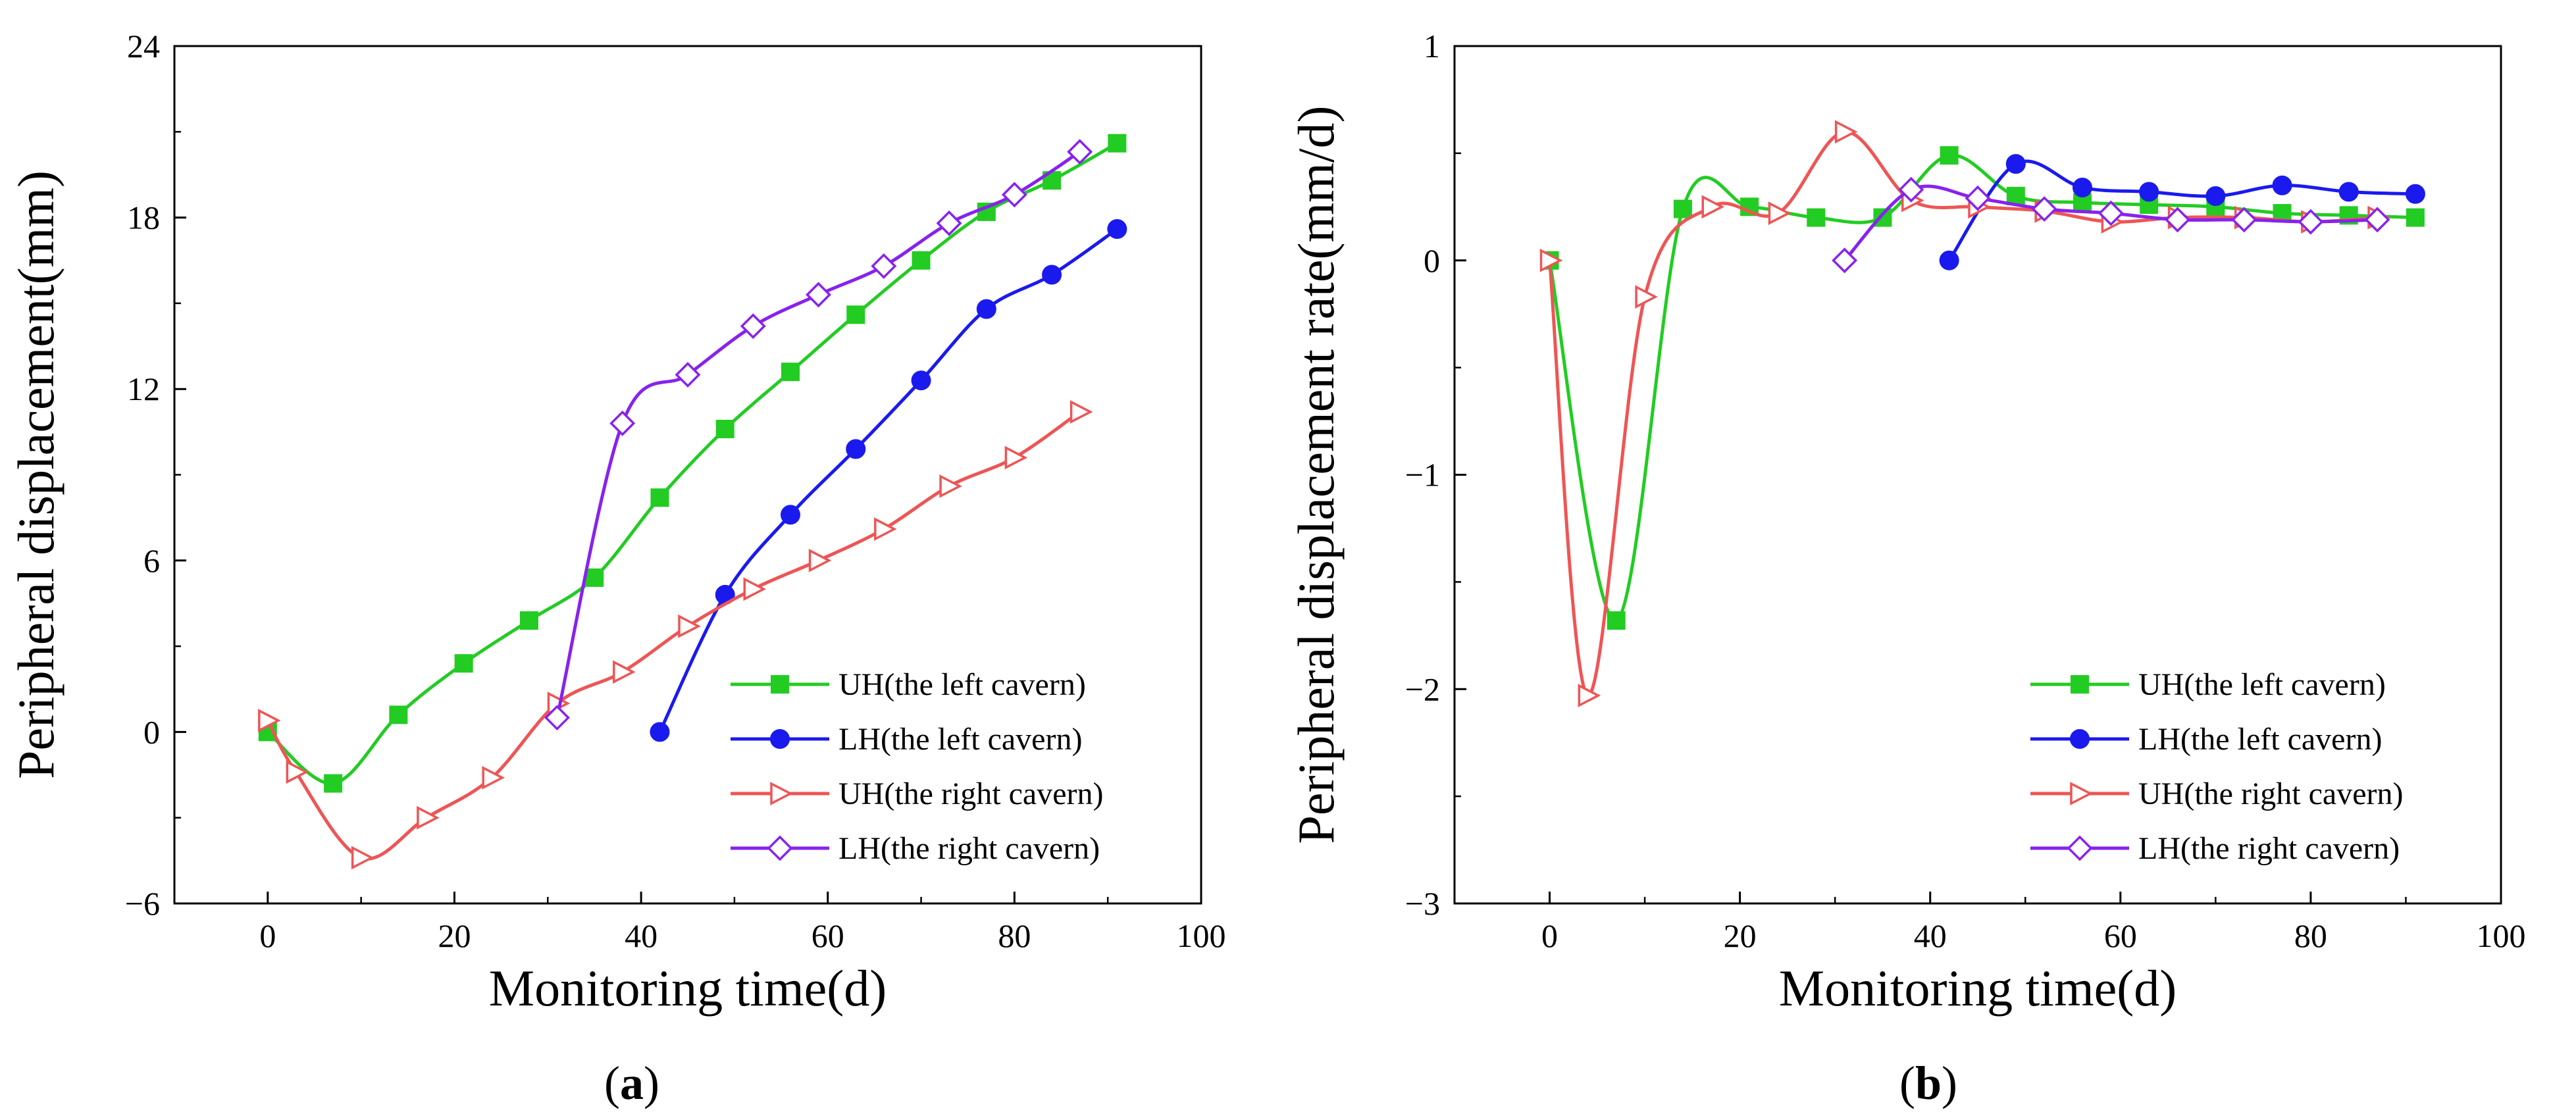 The height and width of the screenshot is (1116, 2576). I want to click on panel-label: (b), so click(1928, 1083).